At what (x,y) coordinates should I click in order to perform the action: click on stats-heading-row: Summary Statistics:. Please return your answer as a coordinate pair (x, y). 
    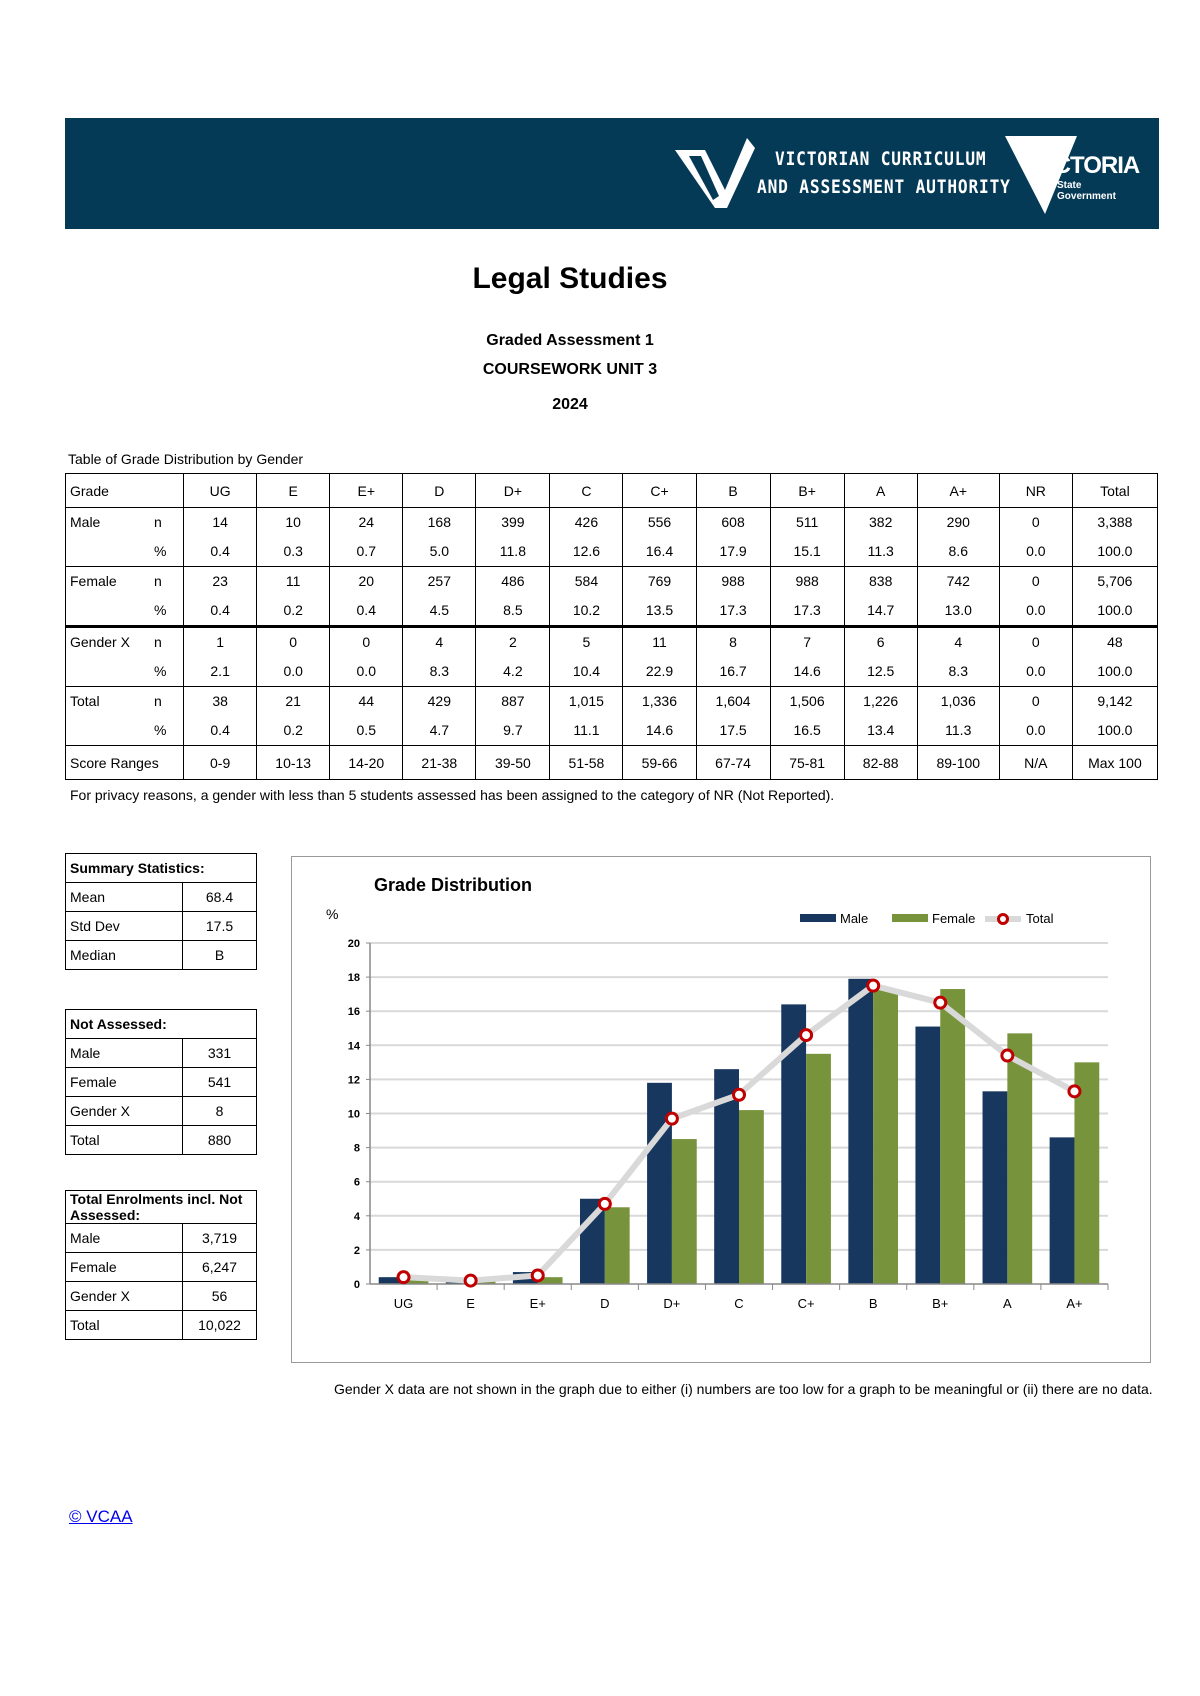
    Looking at the image, I should click on (161, 868).